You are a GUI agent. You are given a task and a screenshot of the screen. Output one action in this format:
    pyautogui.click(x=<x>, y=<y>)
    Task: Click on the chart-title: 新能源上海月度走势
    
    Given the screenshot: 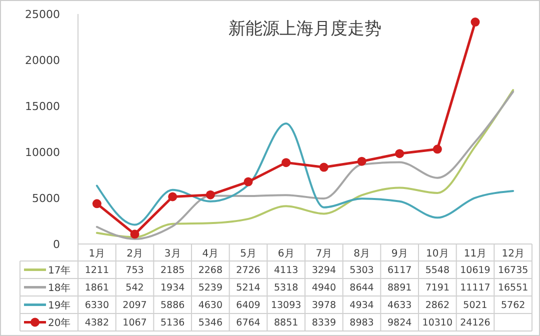 What is the action you would take?
    pyautogui.click(x=305, y=29)
    